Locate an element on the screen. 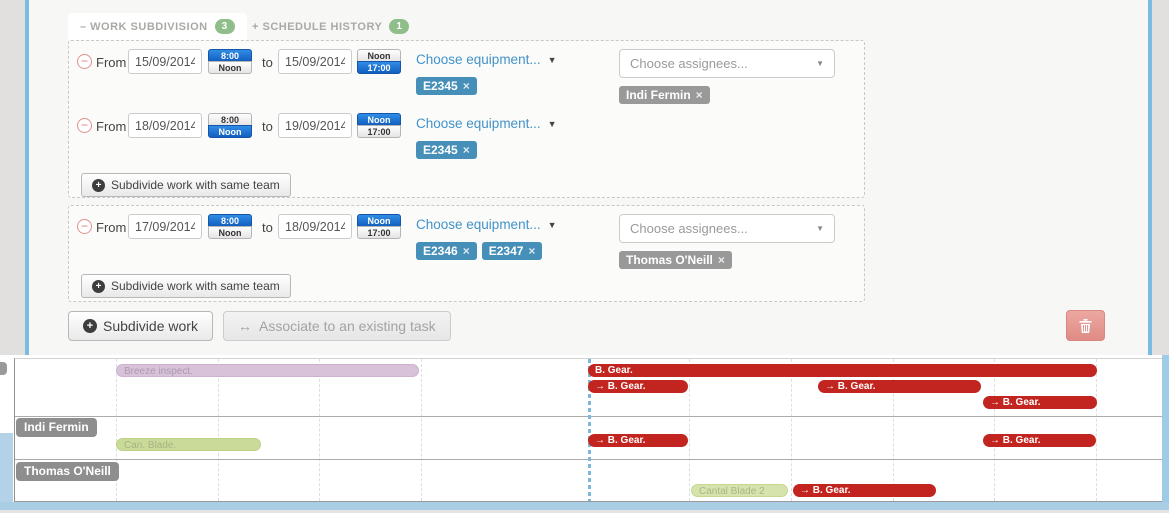 The height and width of the screenshot is (513, 1169). tab-schedule-history-label: + SCHEDULE HISTORY is located at coordinates (317, 26).